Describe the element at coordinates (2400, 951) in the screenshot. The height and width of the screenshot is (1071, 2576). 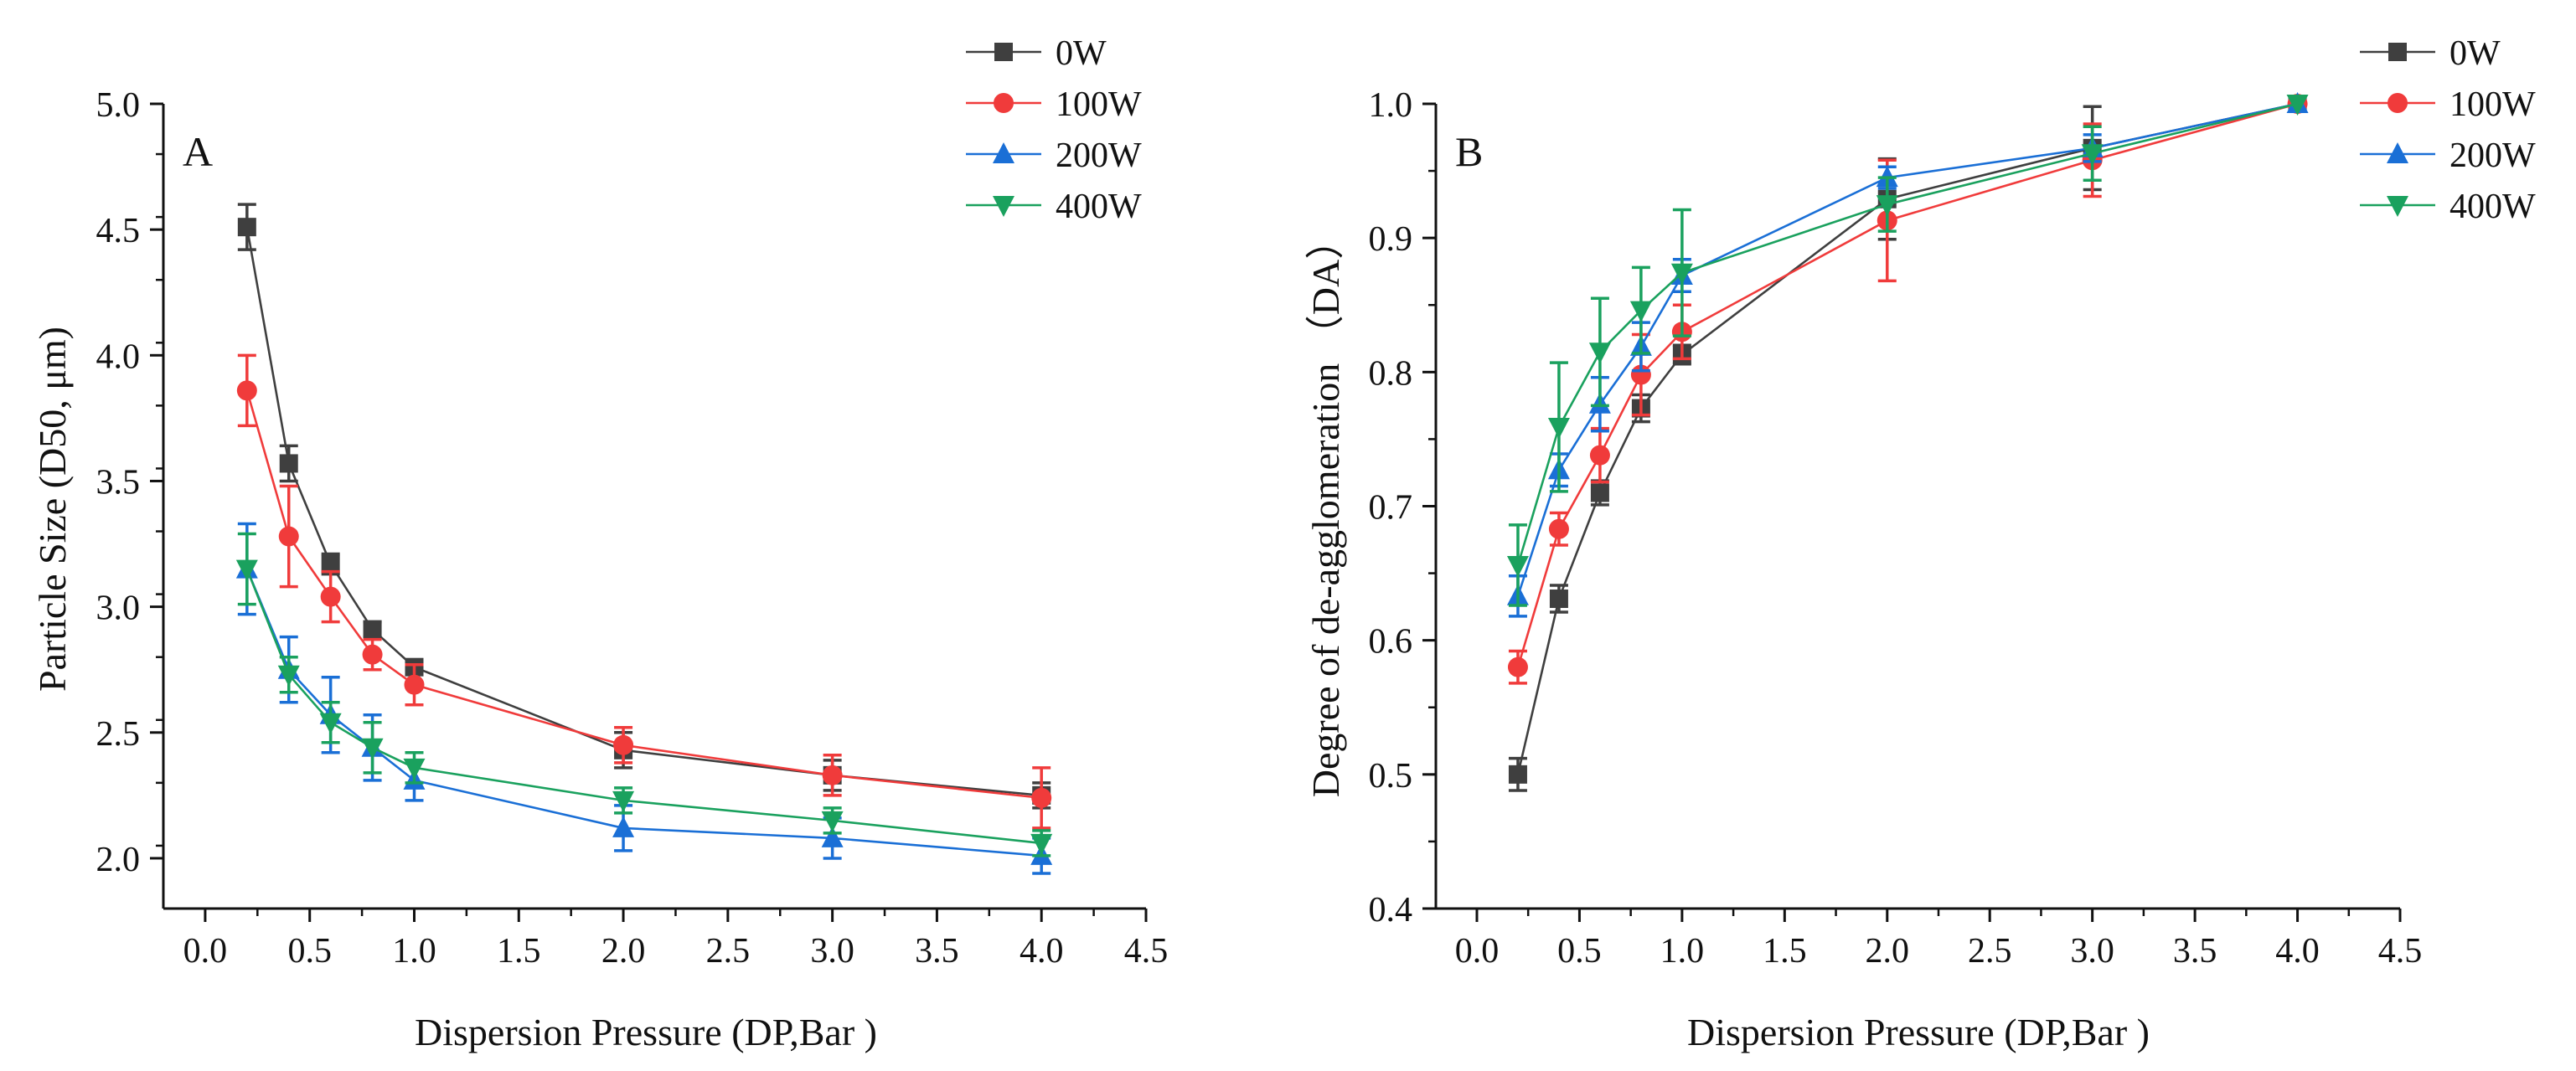
I see `panel-b-x-tick-label: 4.5` at that location.